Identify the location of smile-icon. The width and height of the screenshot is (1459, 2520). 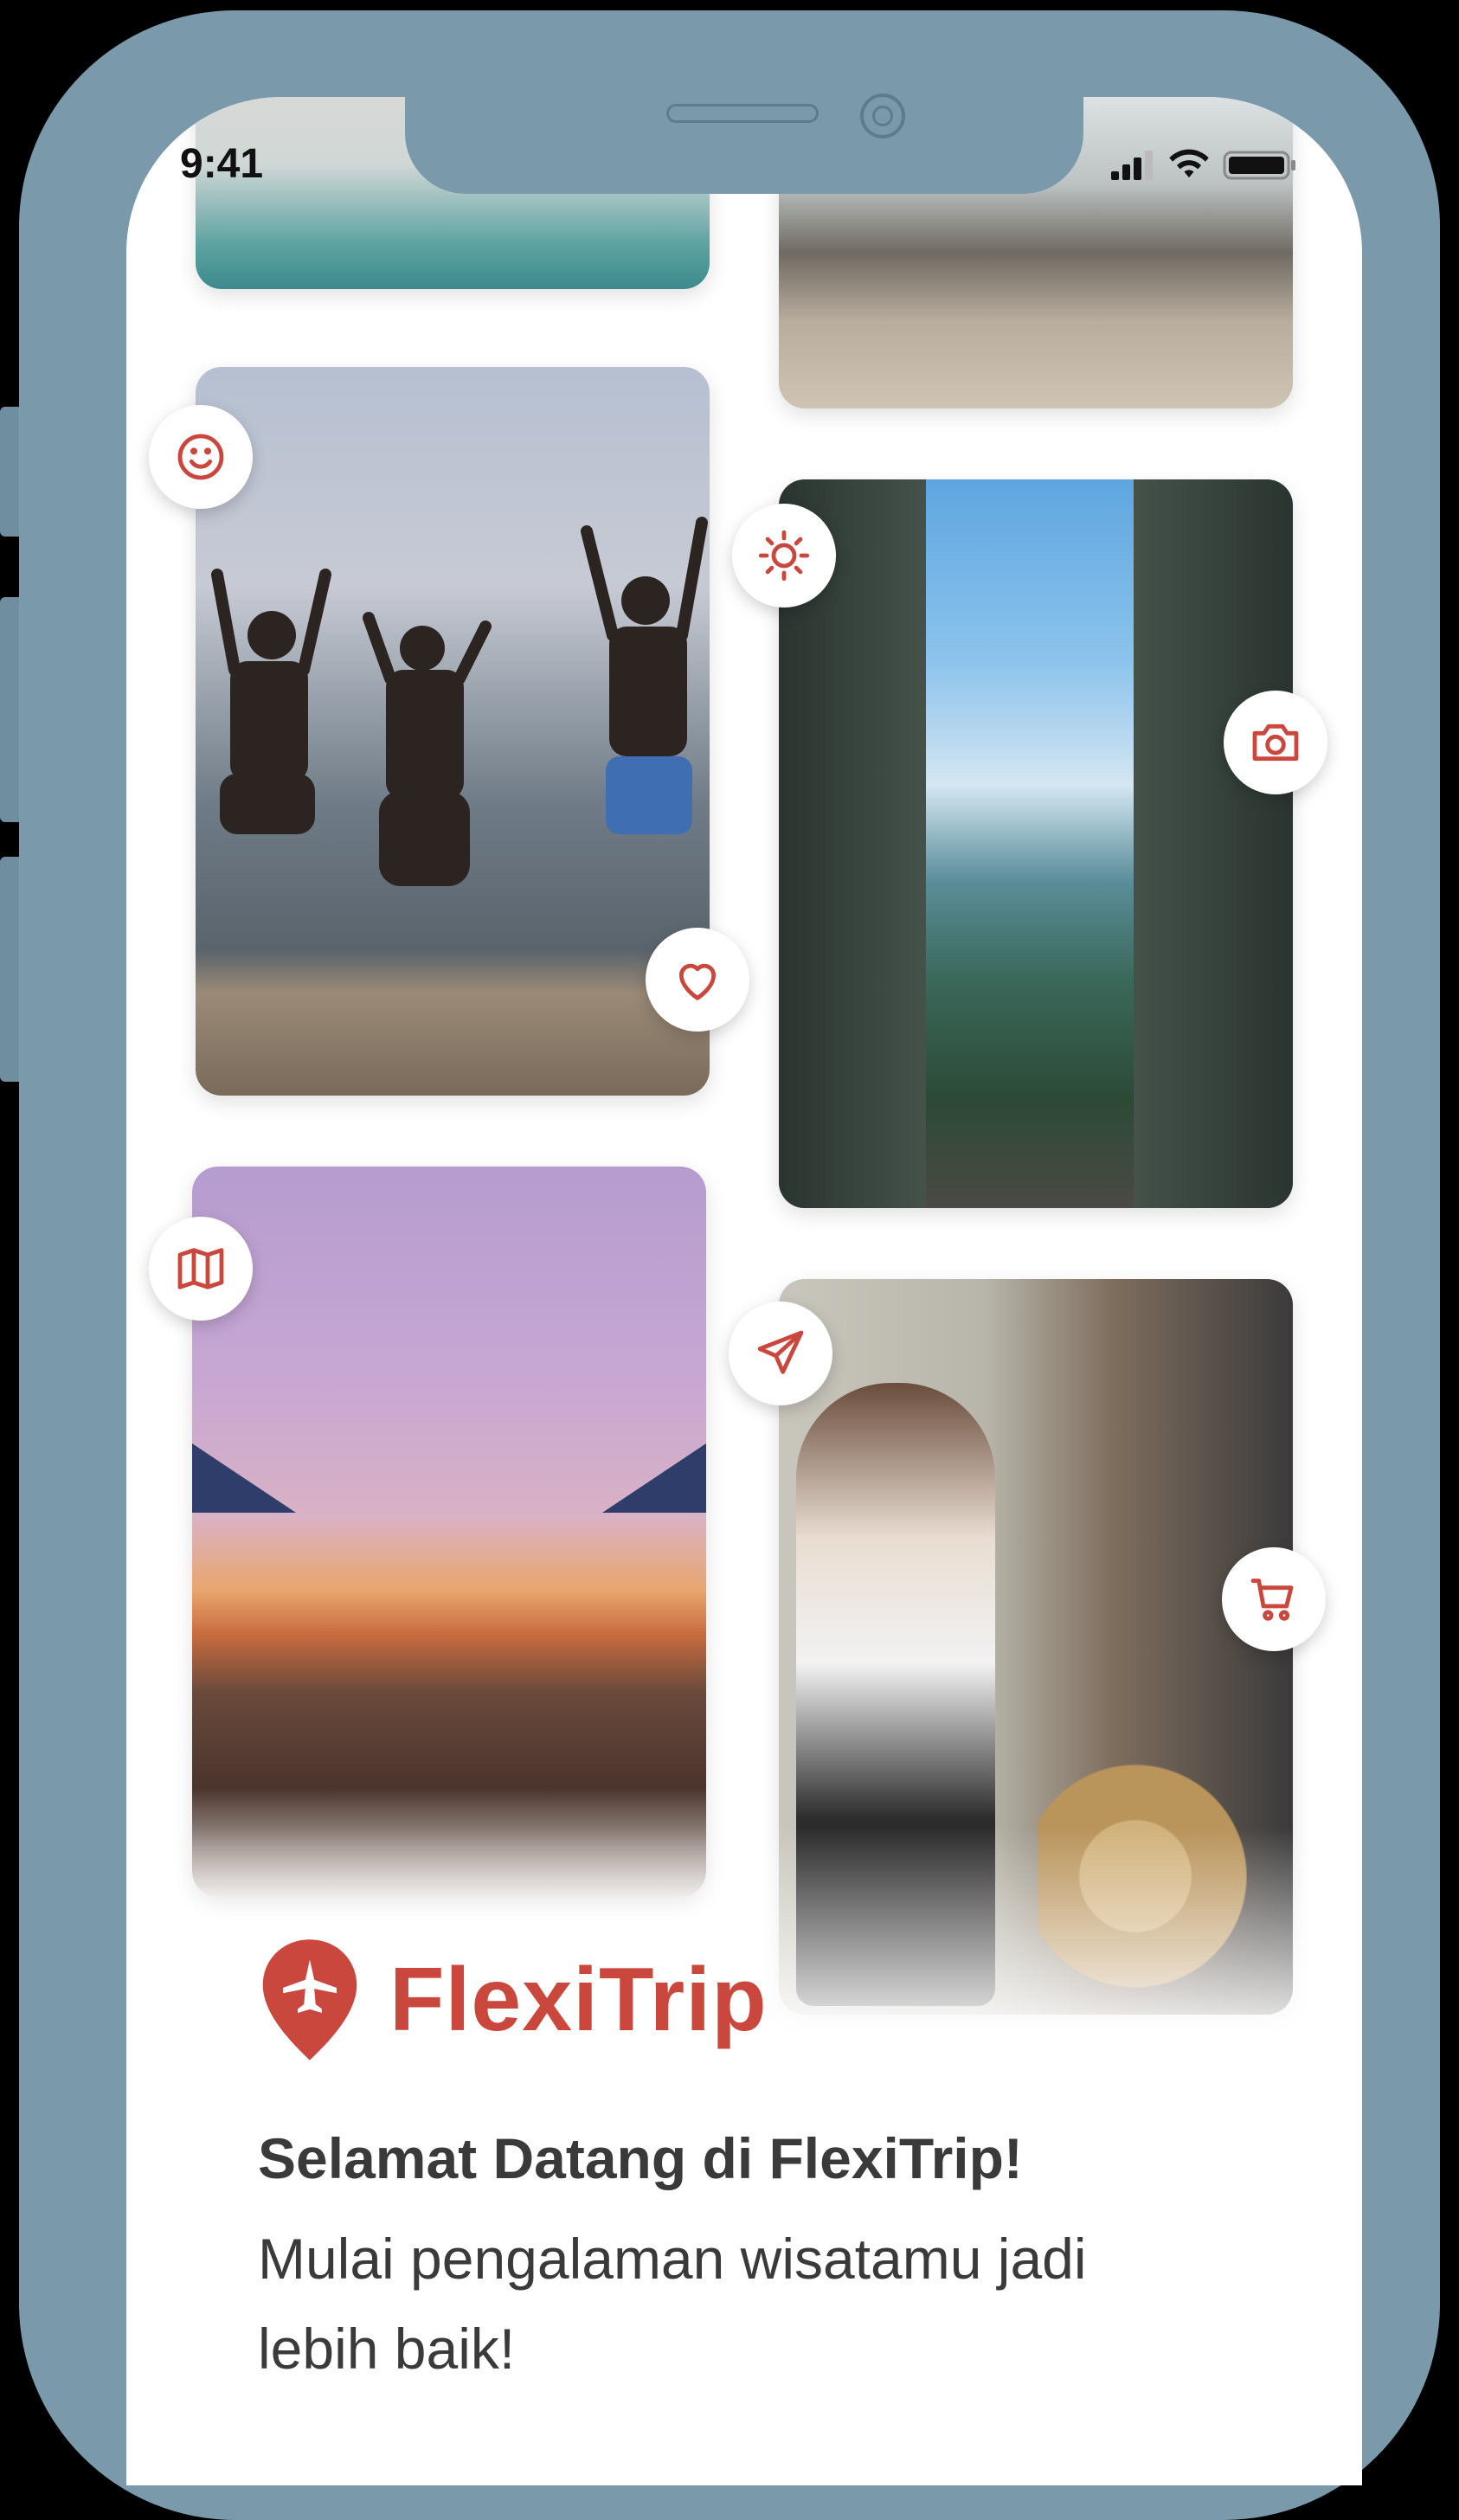
(200, 457).